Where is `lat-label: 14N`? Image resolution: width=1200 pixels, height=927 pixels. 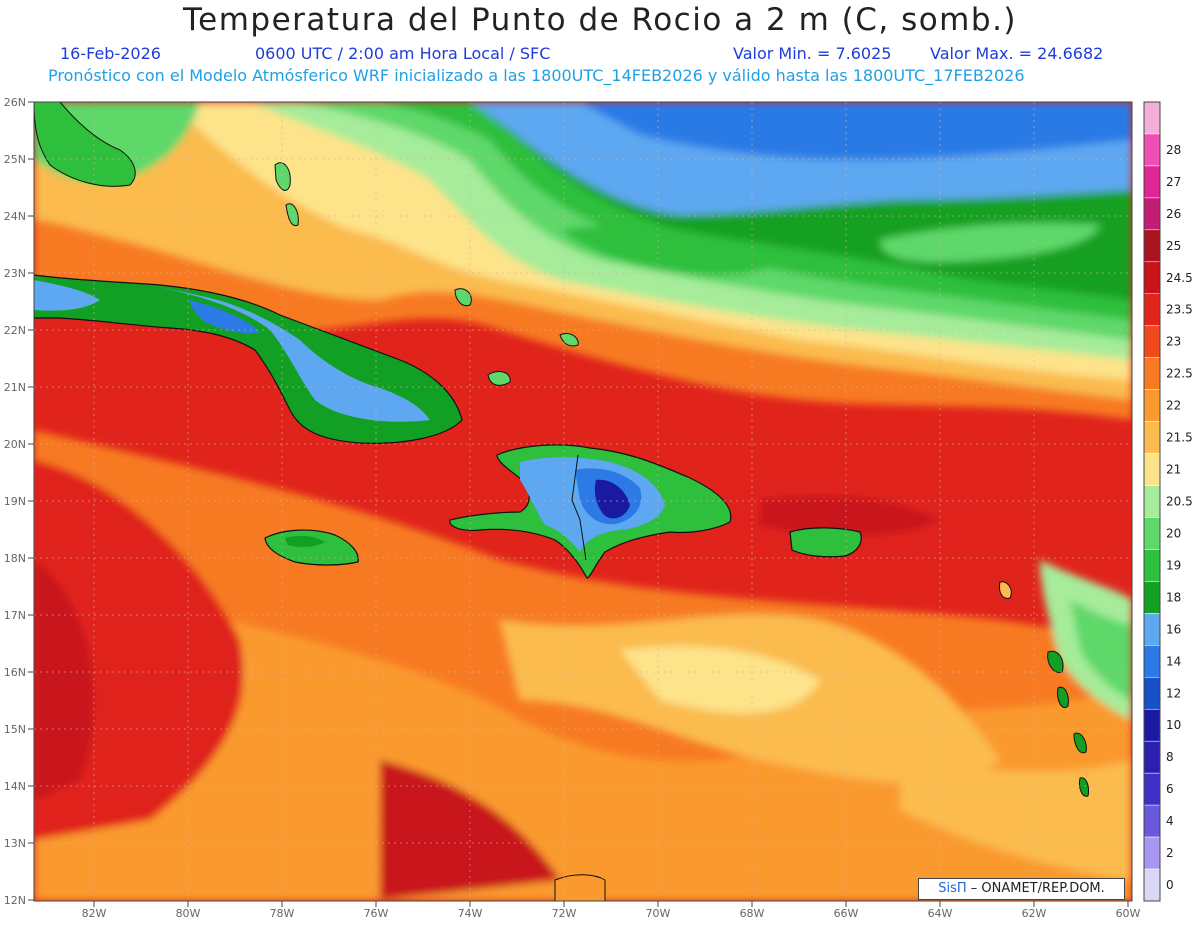 lat-label: 14N is located at coordinates (15, 786).